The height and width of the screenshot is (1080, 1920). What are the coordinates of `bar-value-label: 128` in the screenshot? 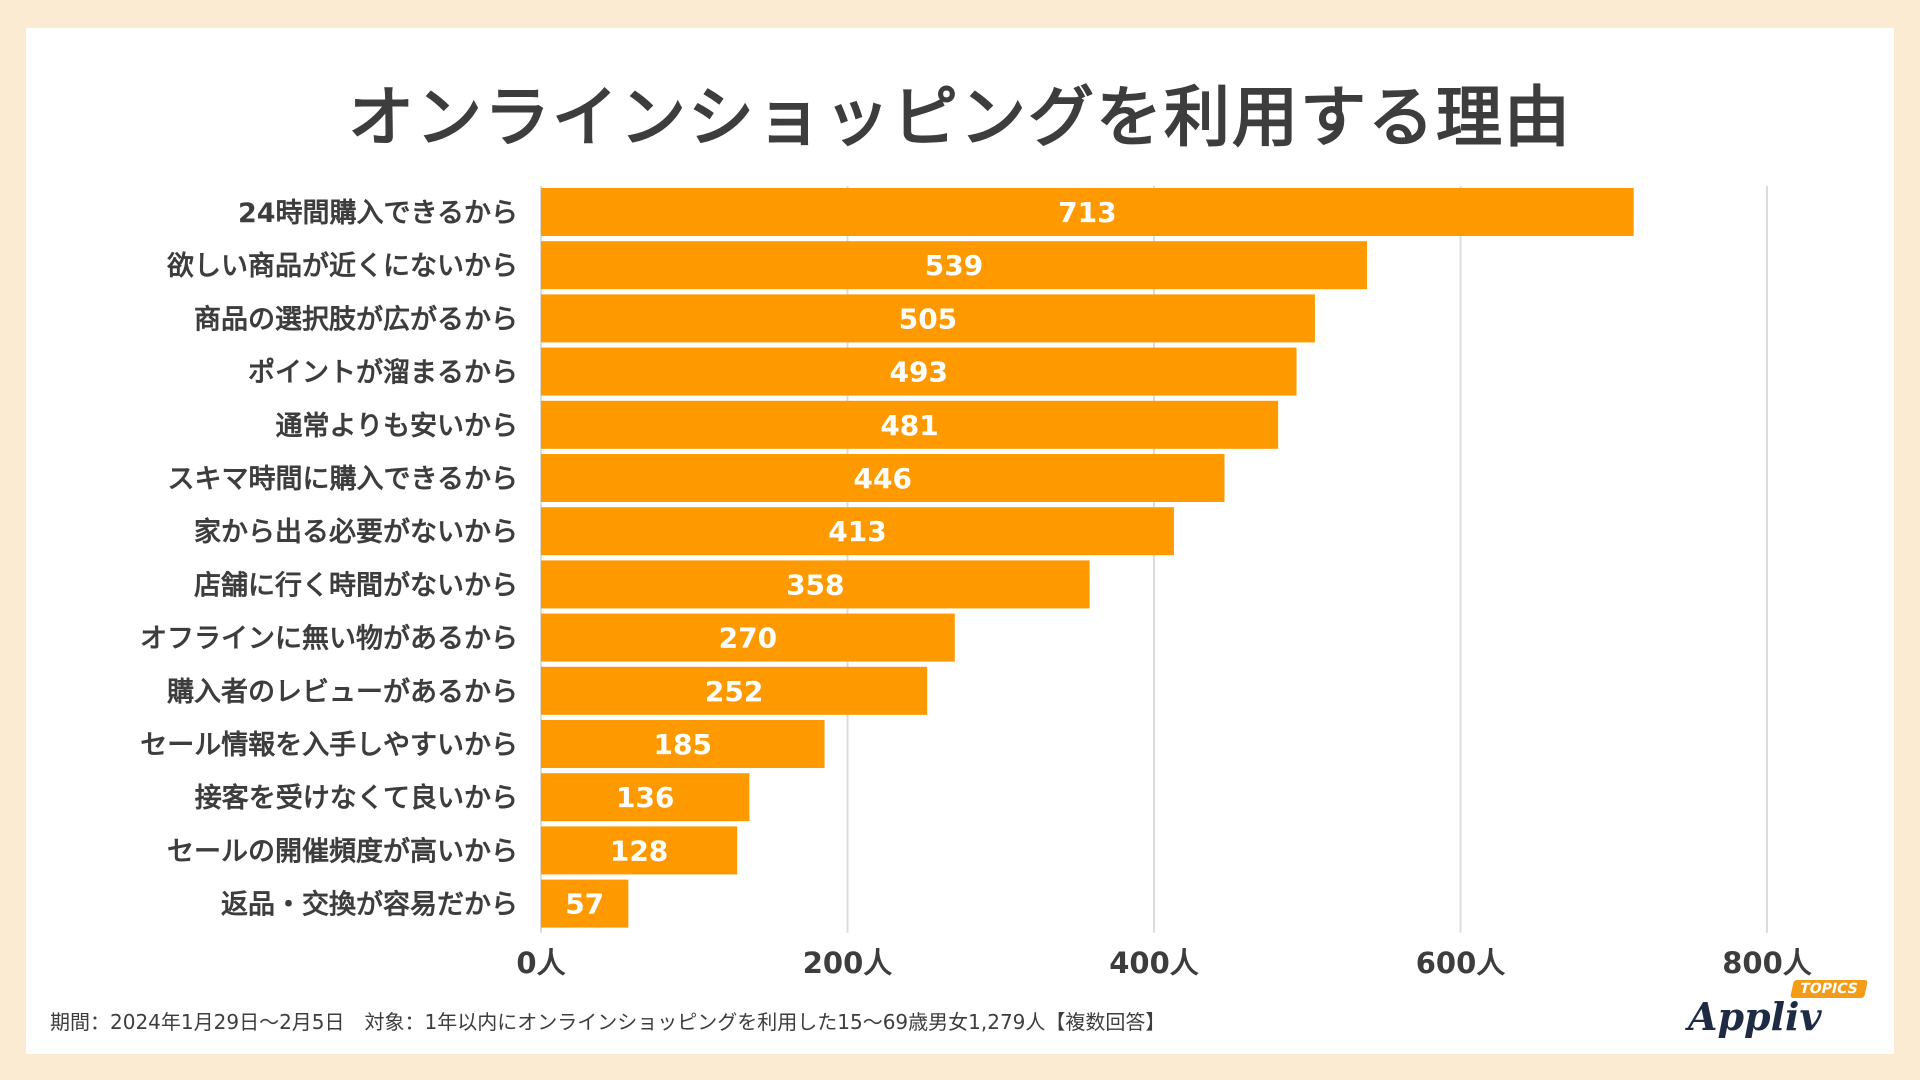 It's located at (639, 850).